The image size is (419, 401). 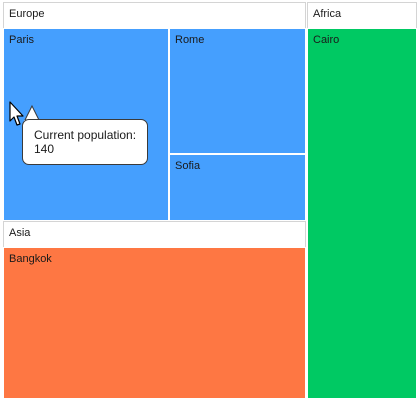 I want to click on tooltip: Current population: 140, so click(x=85, y=142).